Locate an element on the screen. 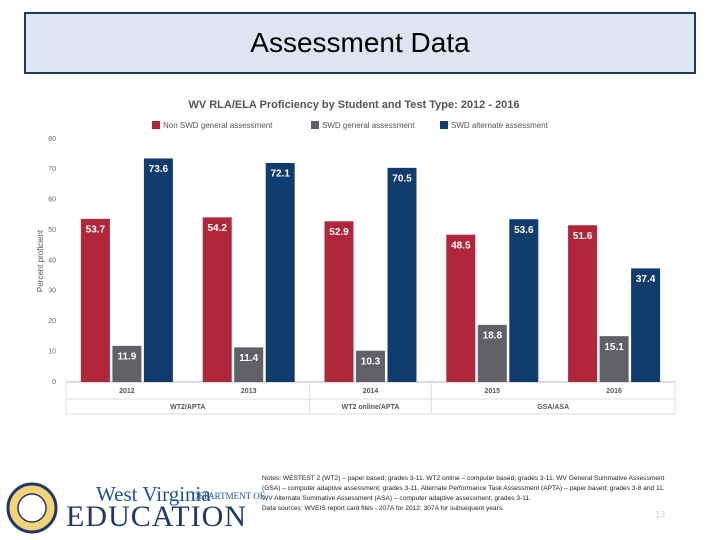  data-label: 54.2 is located at coordinates (217, 228).